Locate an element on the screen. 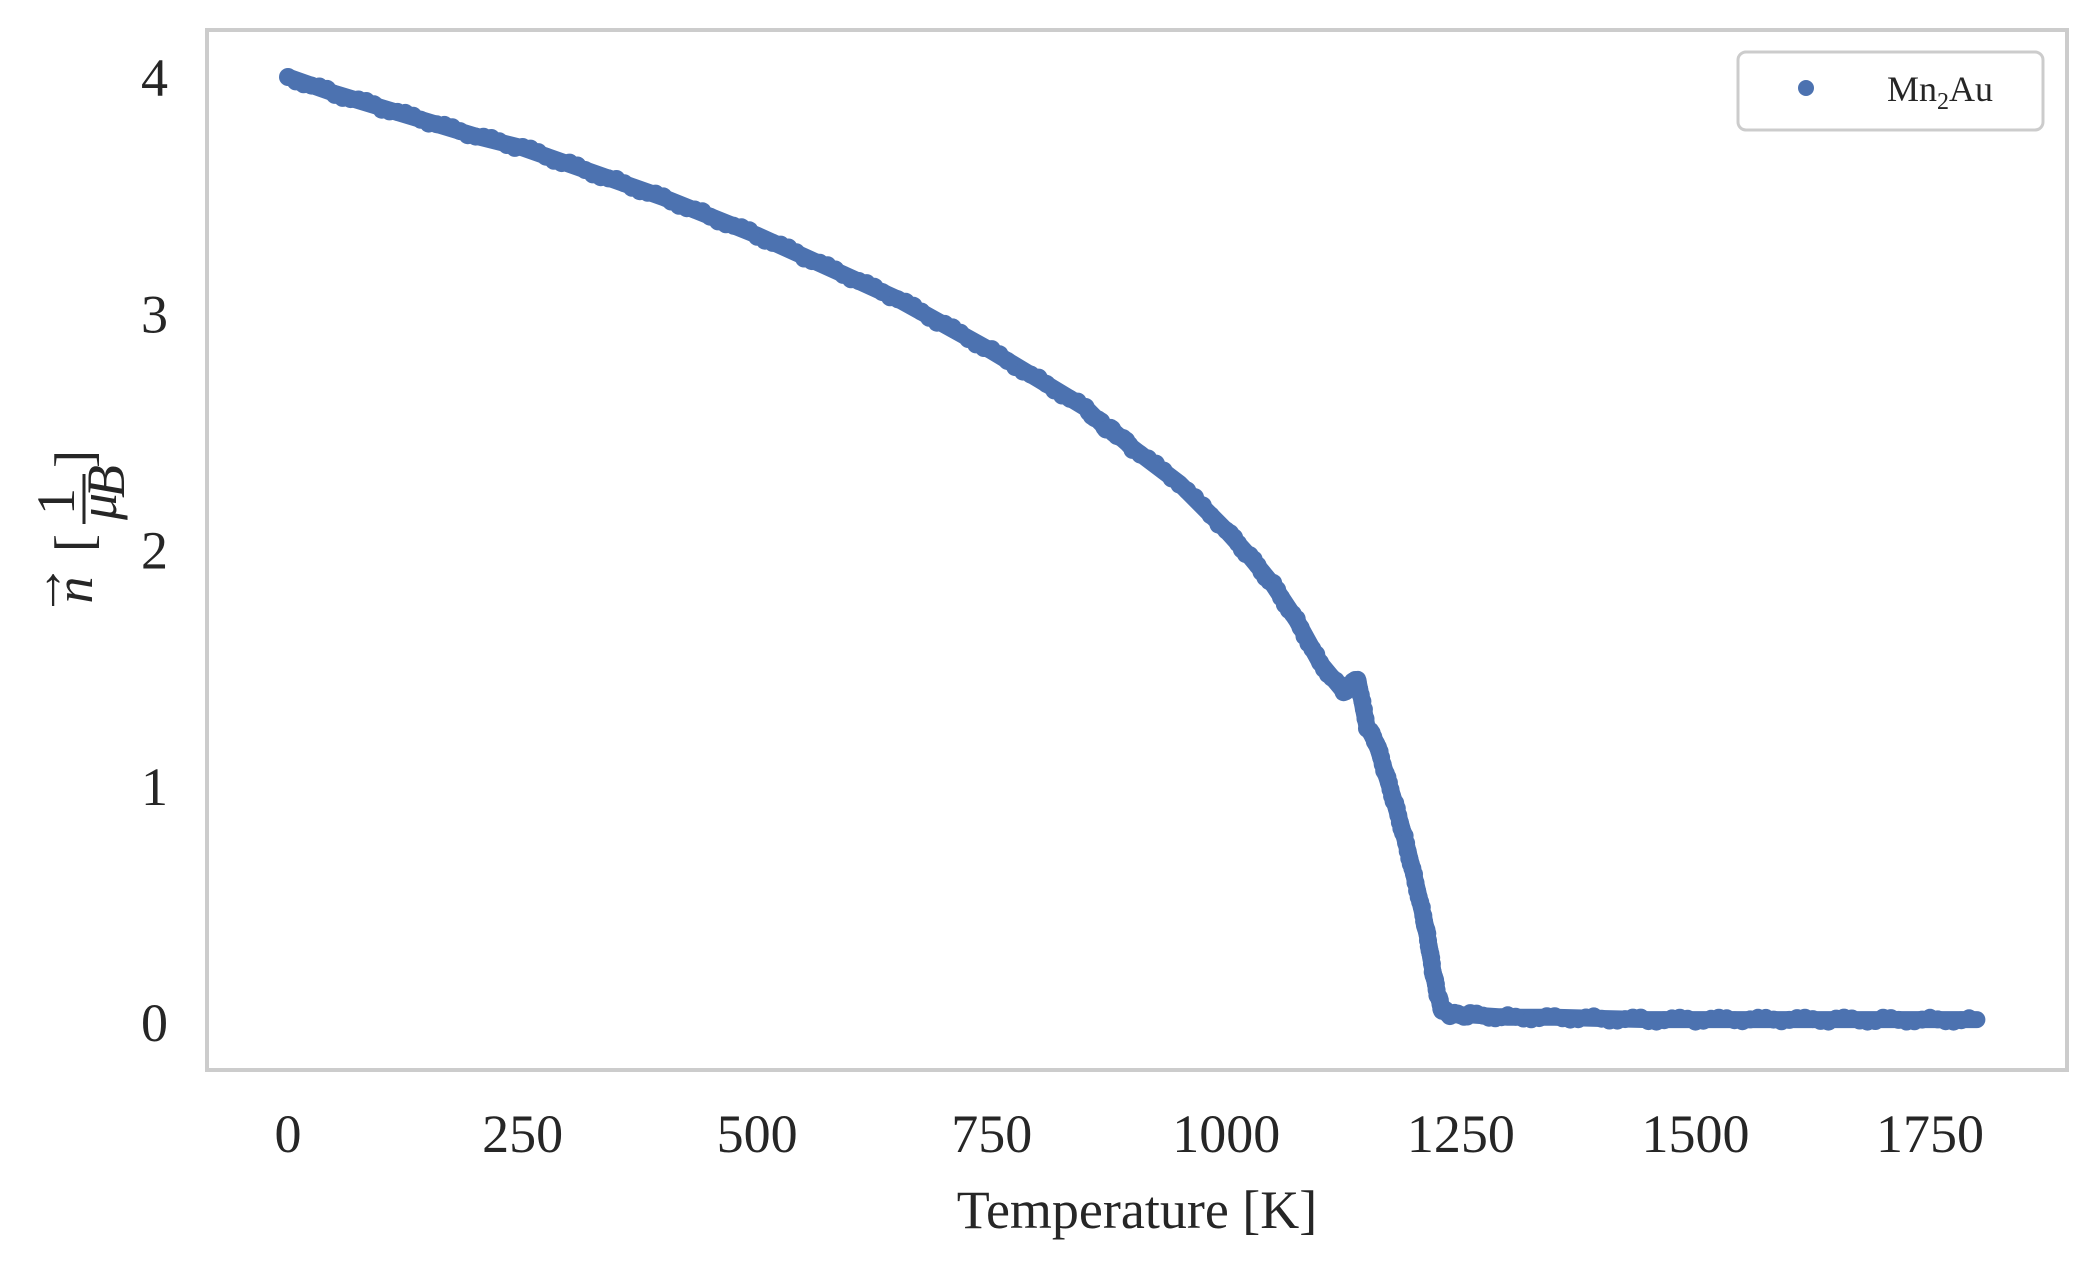  y-tick-label: 2 is located at coordinates (154, 551).